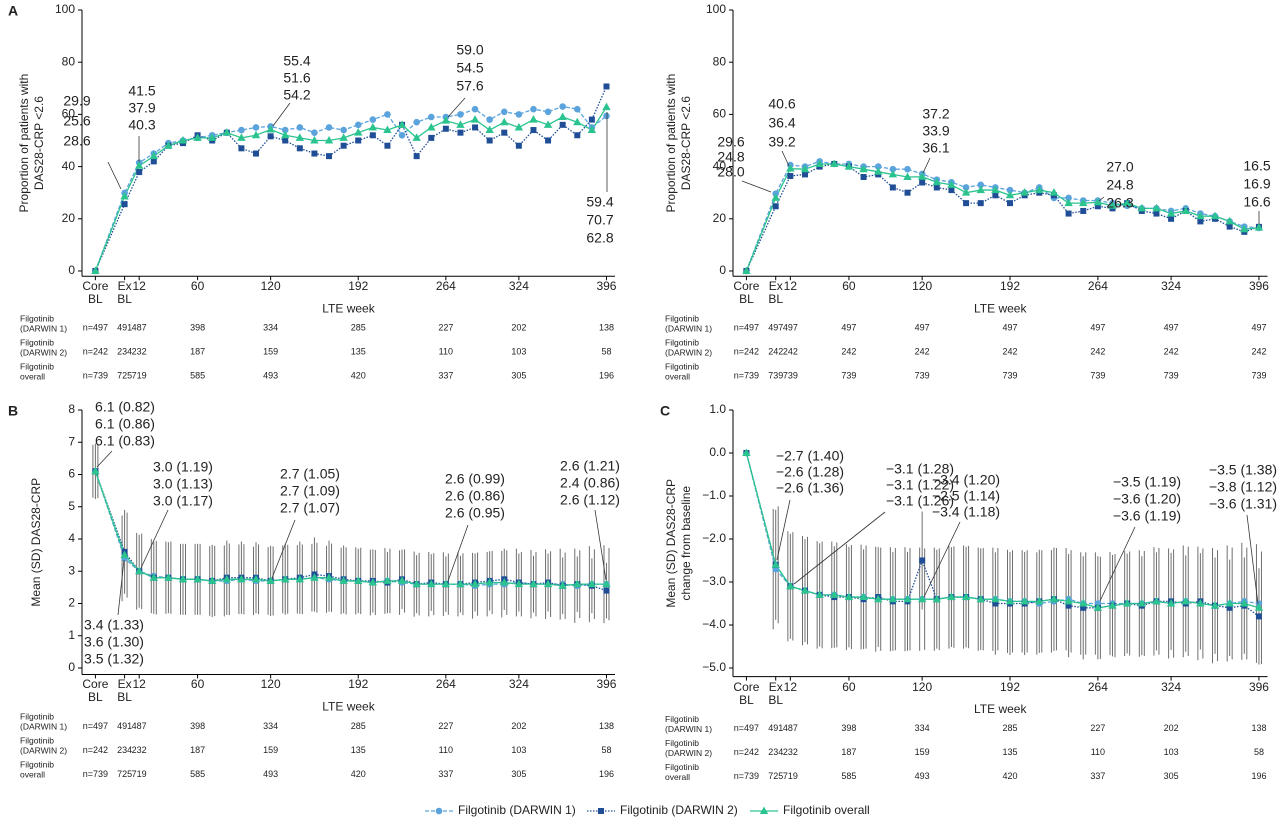 Image resolution: width=1280 pixels, height=823 pixels. I want to click on table-cell: 242, so click(1097, 352).